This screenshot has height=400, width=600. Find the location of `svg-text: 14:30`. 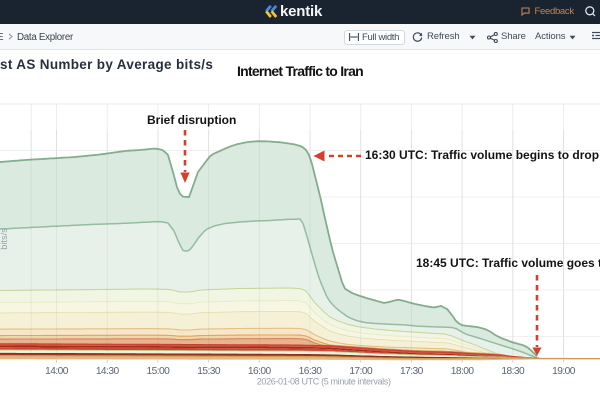

svg-text: 14:30 is located at coordinates (108, 371).